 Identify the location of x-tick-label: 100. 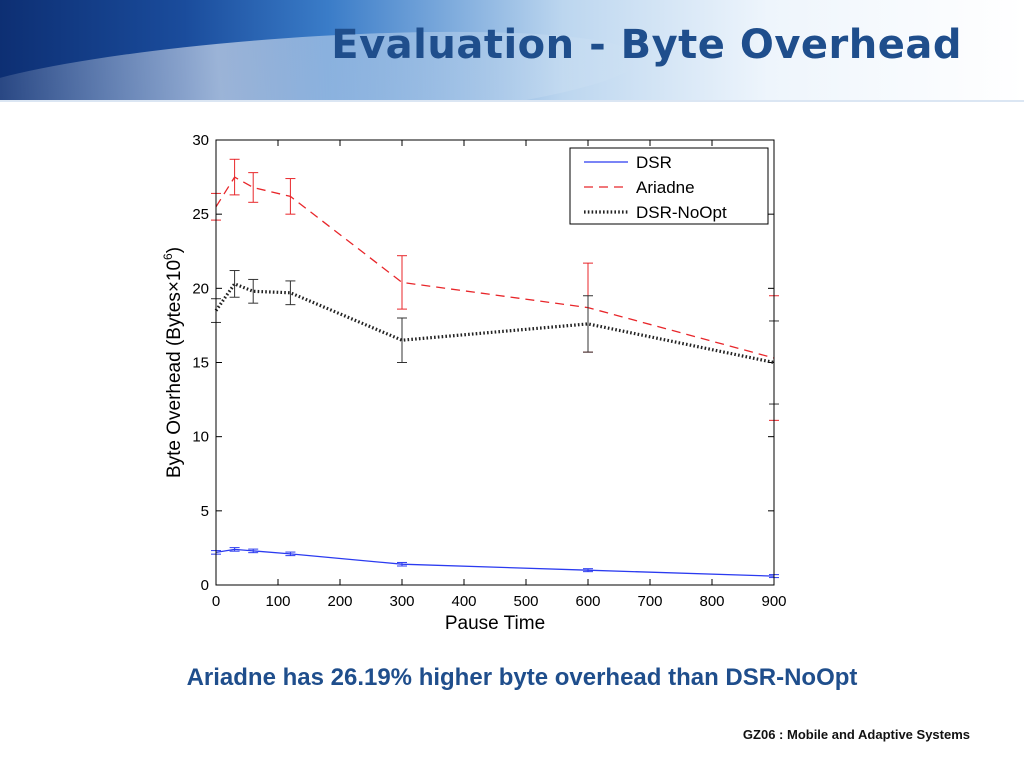
(277, 601).